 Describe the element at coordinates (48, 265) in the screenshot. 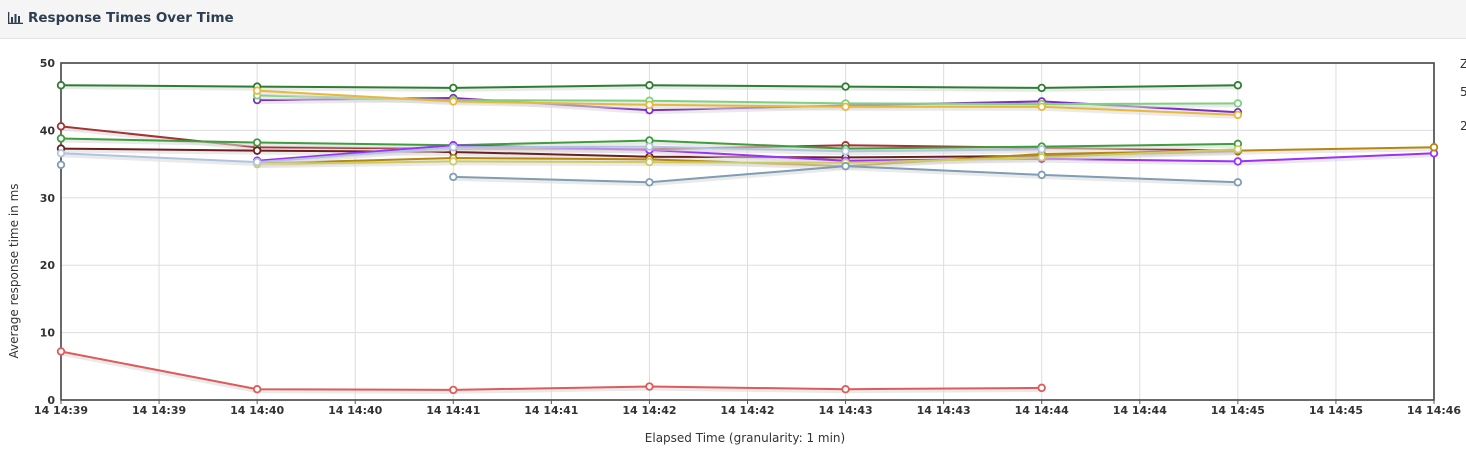

I see `y-tick-label: 20` at that location.